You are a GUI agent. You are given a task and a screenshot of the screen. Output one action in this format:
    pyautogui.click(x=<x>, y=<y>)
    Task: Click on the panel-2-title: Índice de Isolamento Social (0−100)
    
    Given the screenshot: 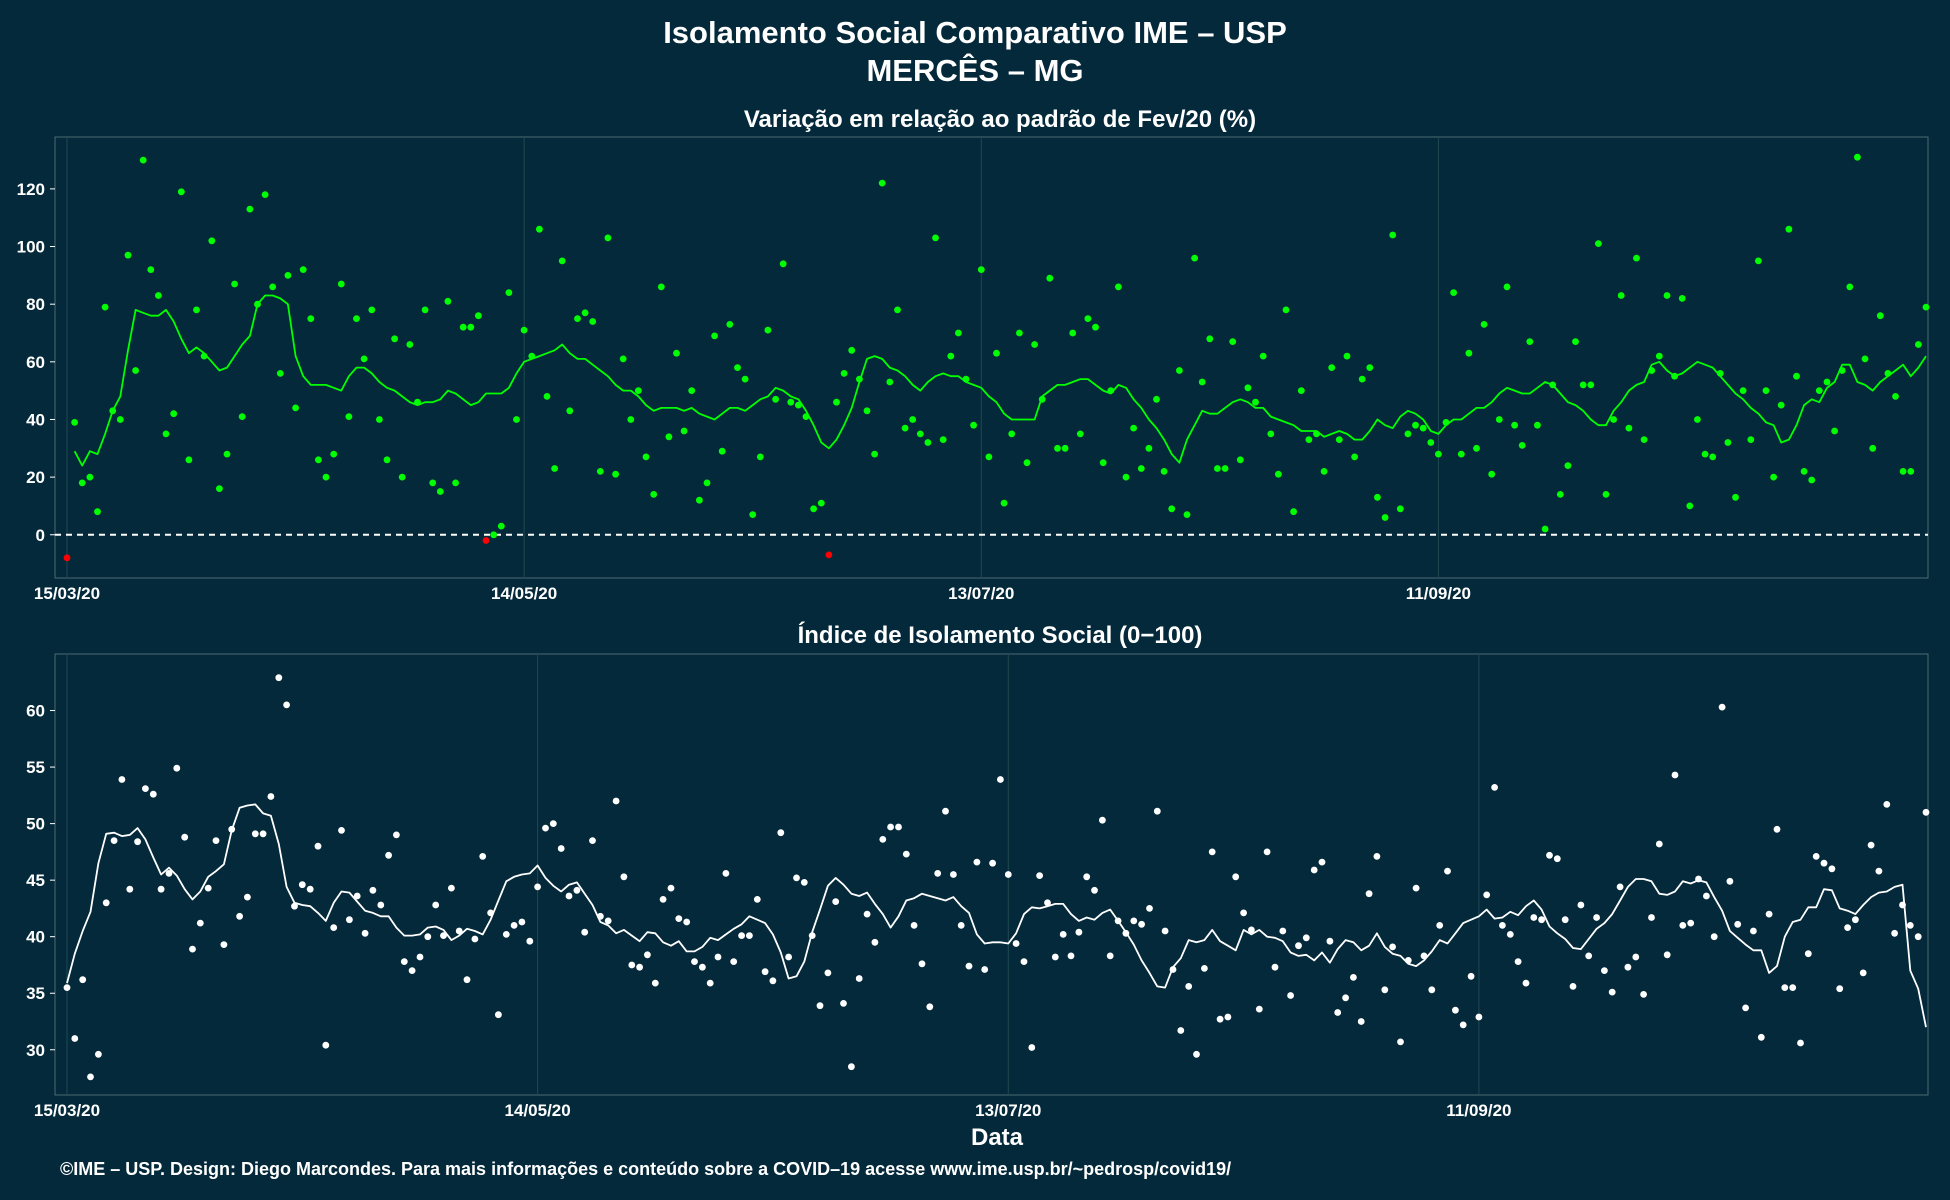 What is the action you would take?
    pyautogui.click(x=1000, y=635)
    